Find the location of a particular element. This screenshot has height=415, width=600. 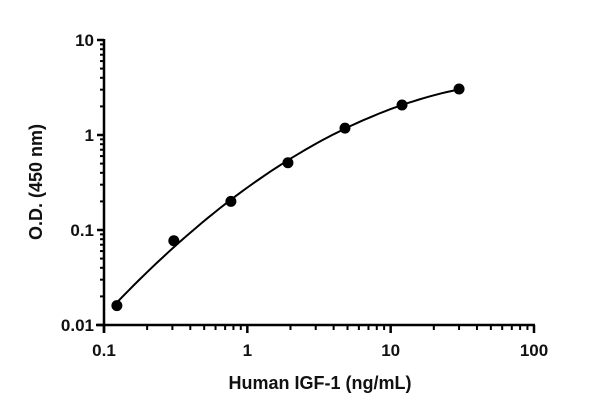

x-tick-label: 1 is located at coordinates (247, 350).